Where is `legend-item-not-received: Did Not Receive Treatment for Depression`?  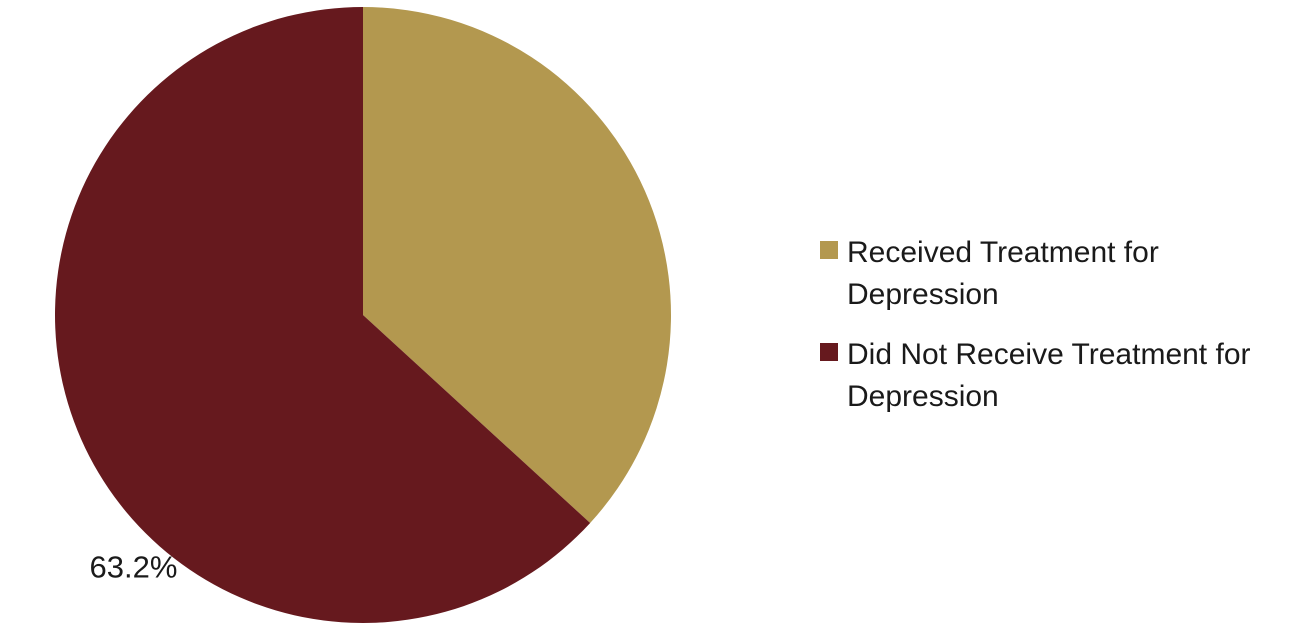 legend-item-not-received: Did Not Receive Treatment for Depression is located at coordinates (1060, 376).